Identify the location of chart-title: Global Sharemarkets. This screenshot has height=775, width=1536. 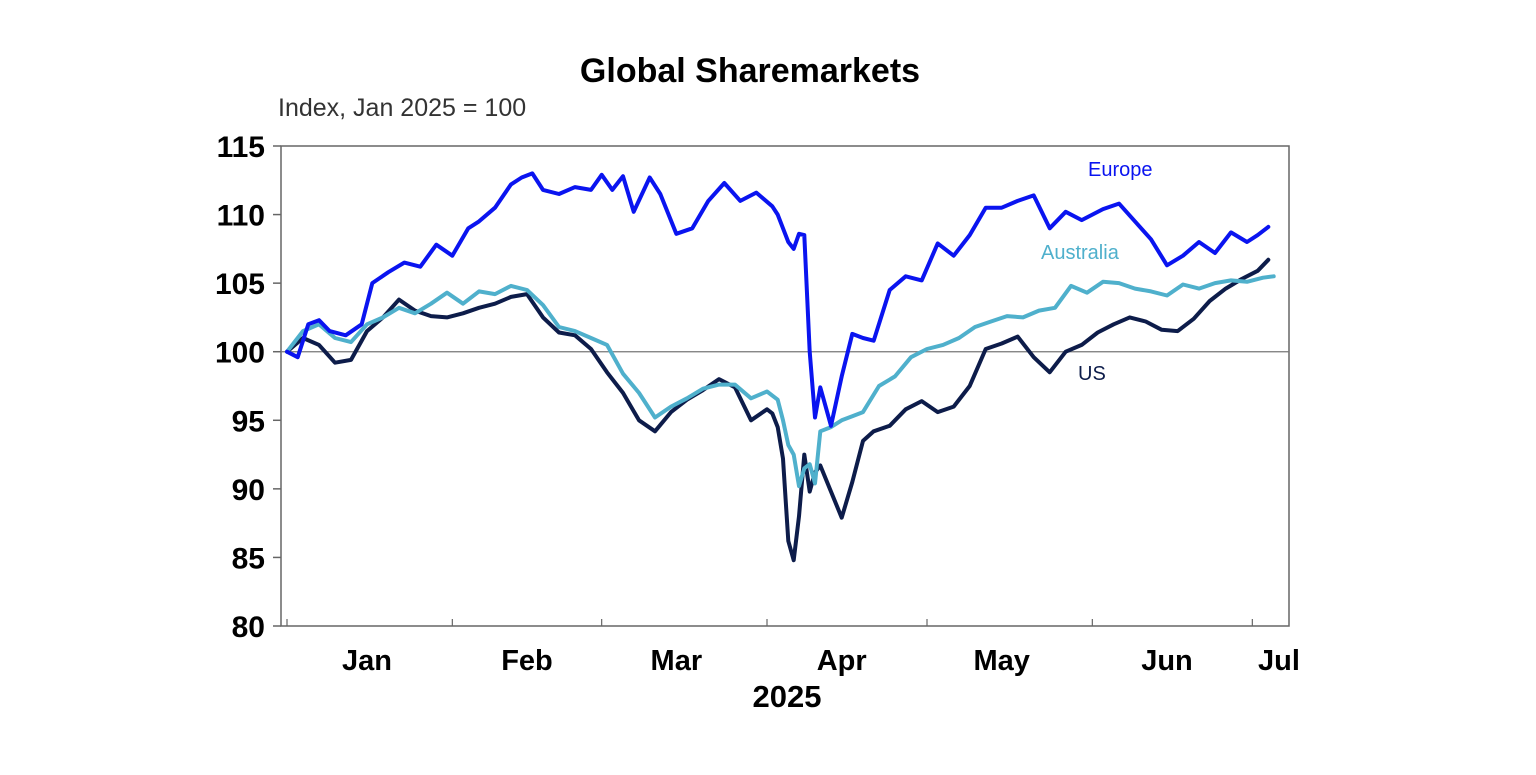
(750, 71).